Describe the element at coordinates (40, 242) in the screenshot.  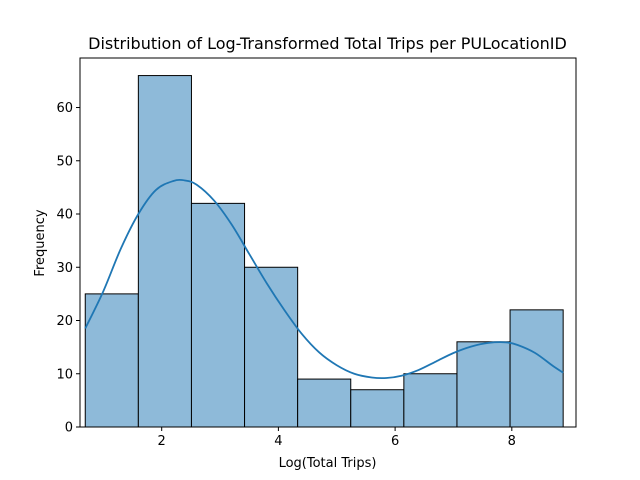
I see `y-axis-label: Frequency` at that location.